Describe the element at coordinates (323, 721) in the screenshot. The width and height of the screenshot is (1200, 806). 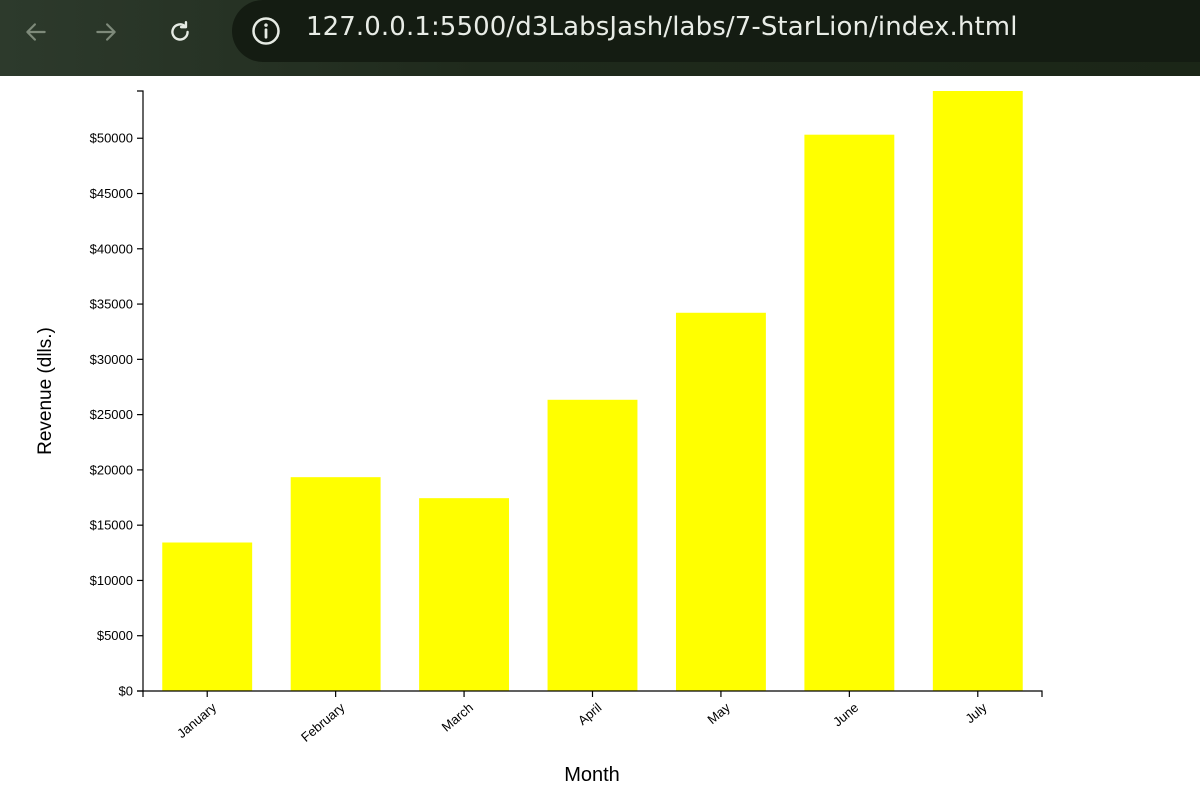
I see `x-tick-label: February` at that location.